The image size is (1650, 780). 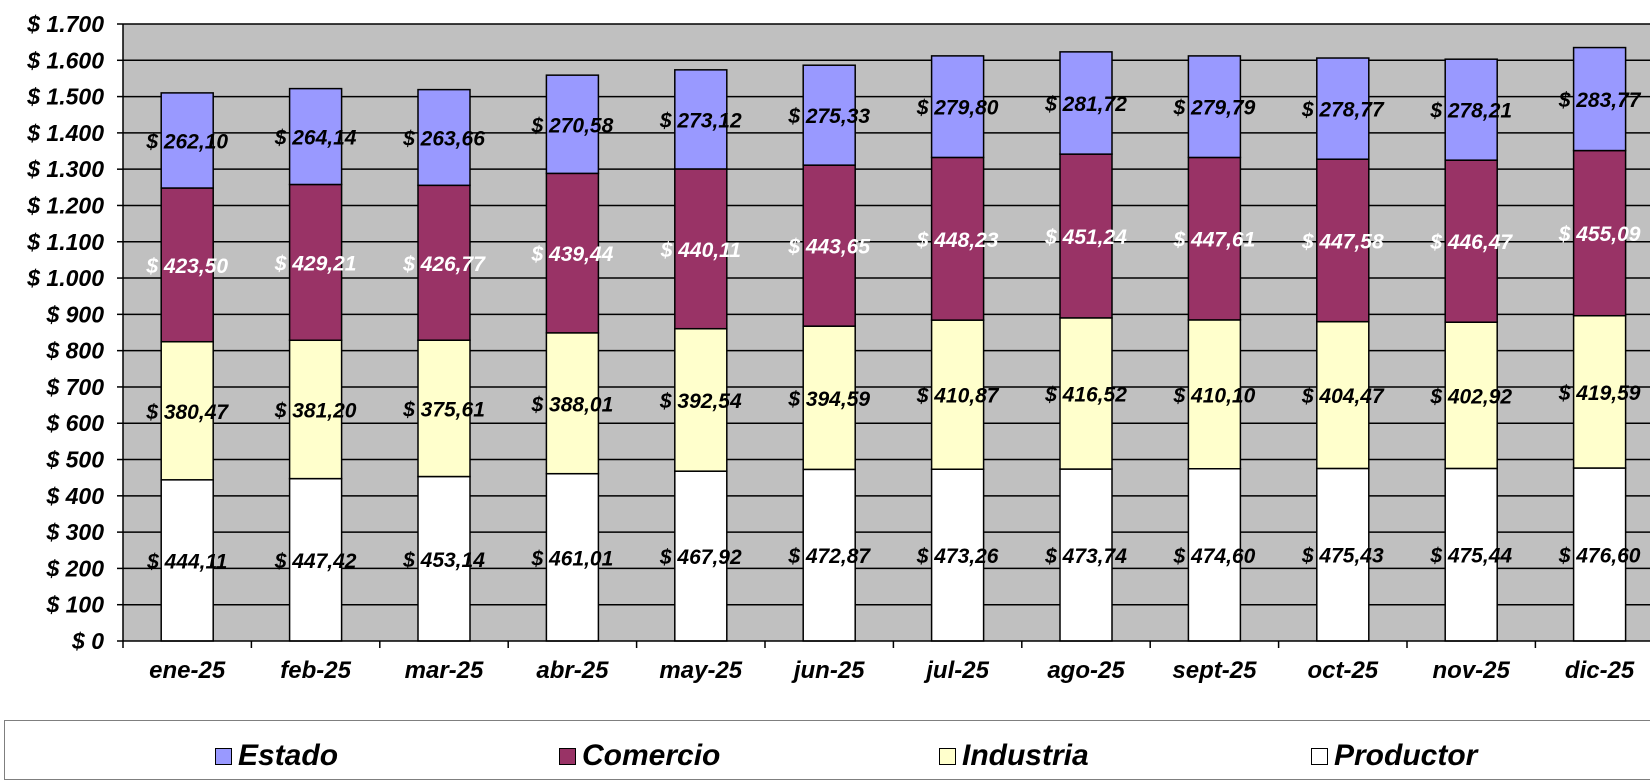 I want to click on data-label-productor-oct-25: $ 475,43, so click(x=1342, y=556).